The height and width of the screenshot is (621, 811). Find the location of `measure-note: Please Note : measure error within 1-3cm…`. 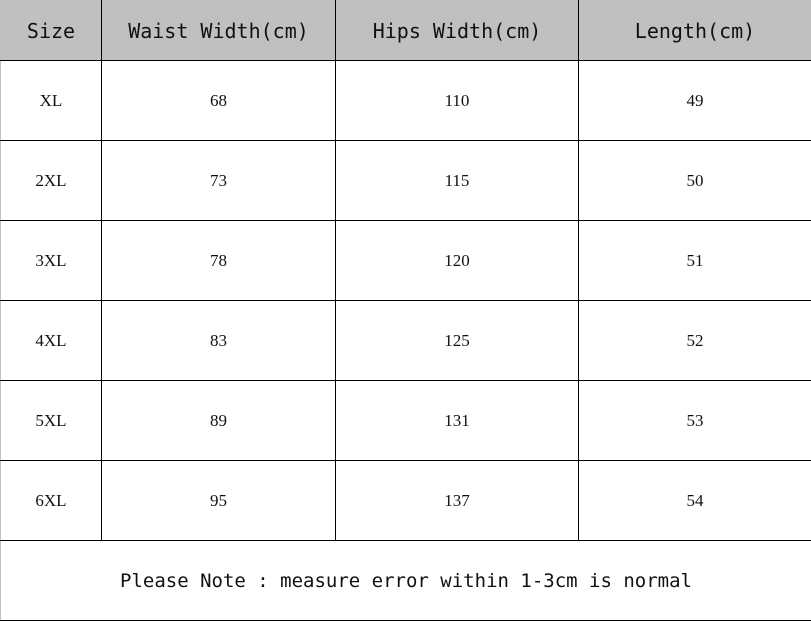

measure-note: Please Note : measure error within 1-3cm… is located at coordinates (405, 580).